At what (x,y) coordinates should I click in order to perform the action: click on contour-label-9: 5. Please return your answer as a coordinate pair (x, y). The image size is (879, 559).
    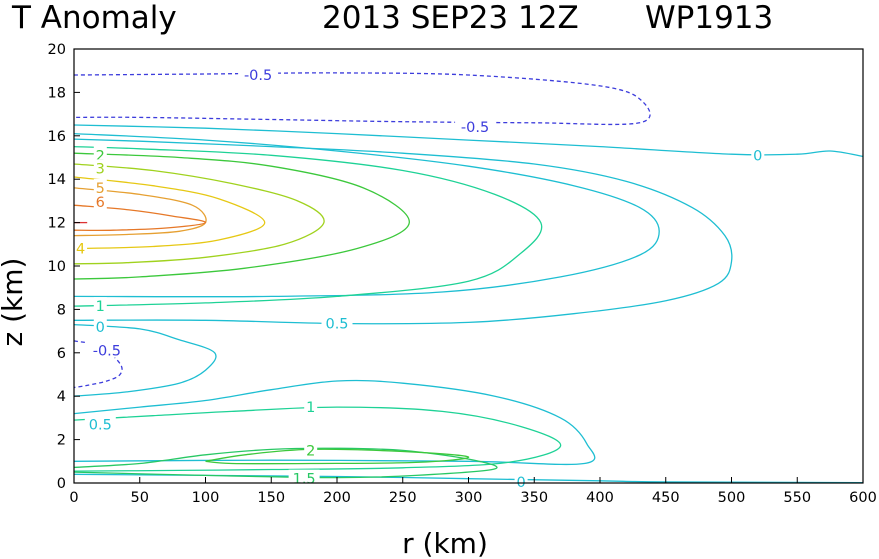
    Looking at the image, I should click on (100, 189).